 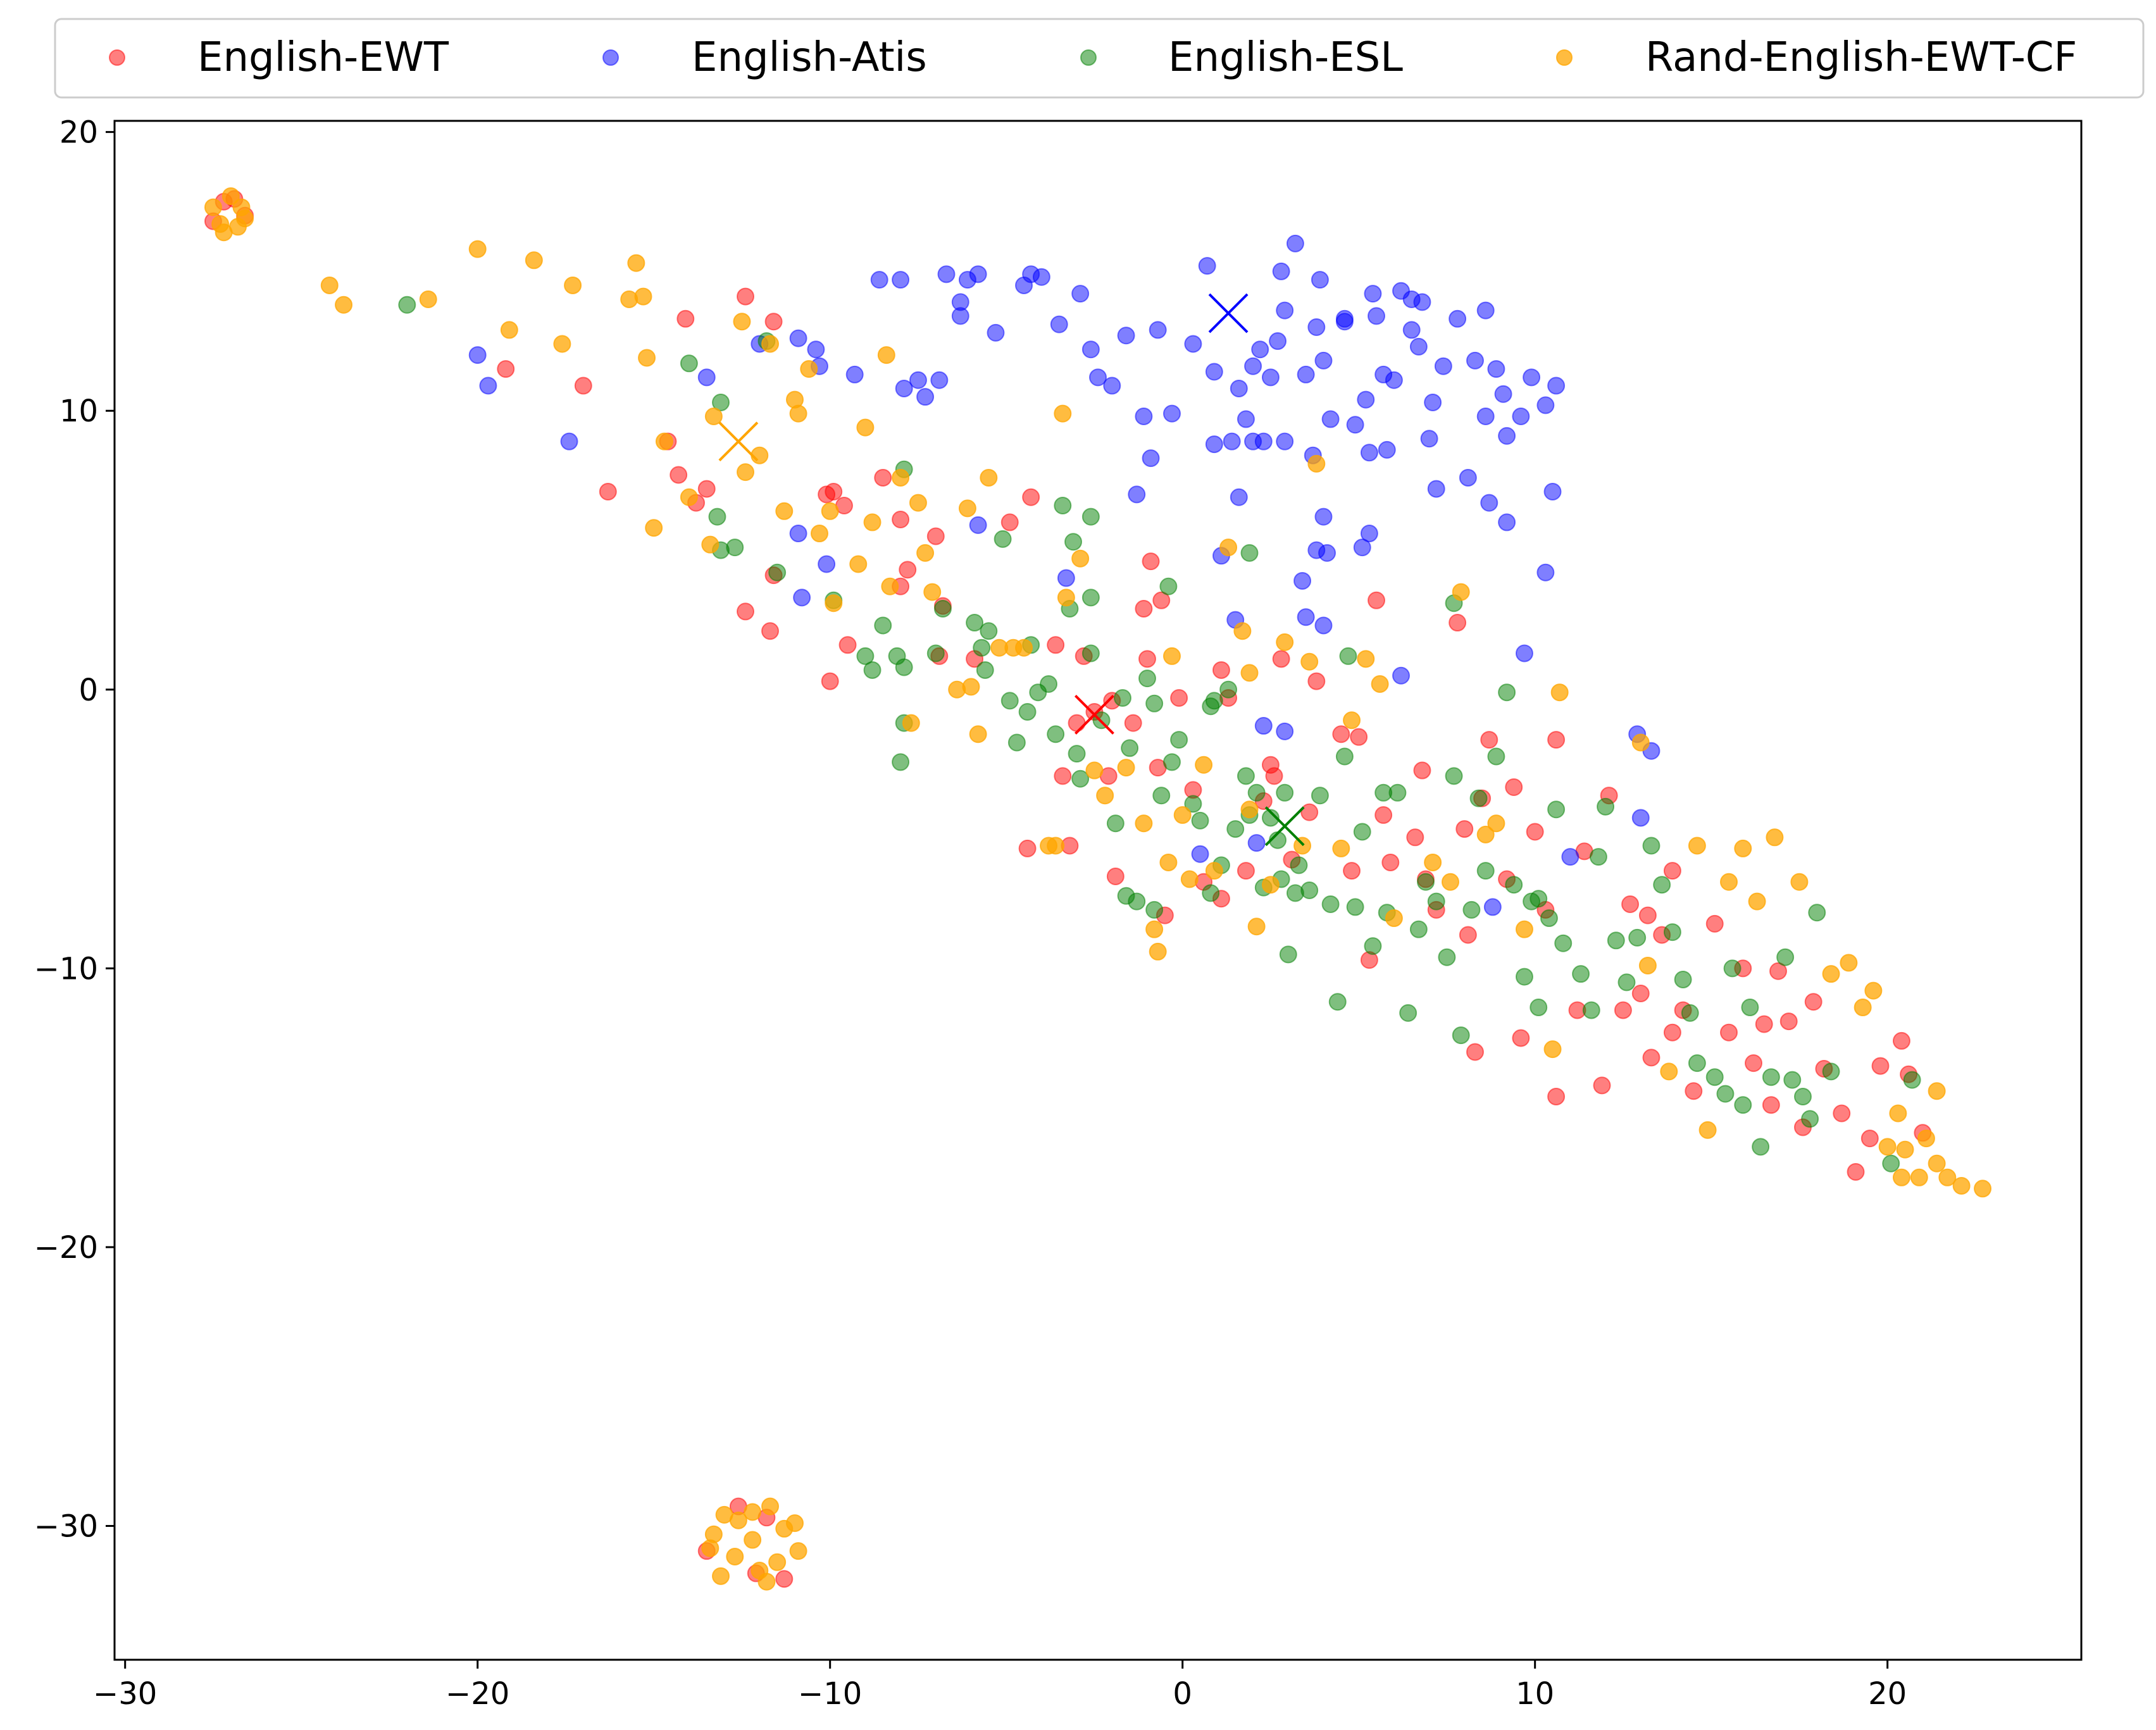 I want to click on x-tick-label: −10, so click(x=830, y=1694).